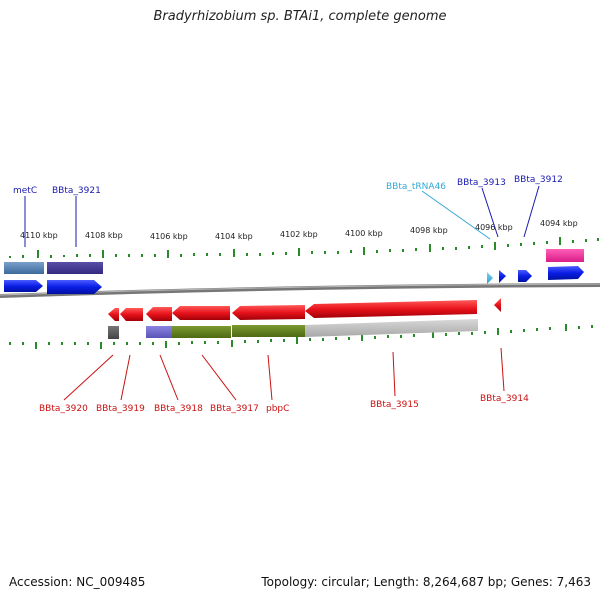 The width and height of the screenshot is (600, 600). Describe the element at coordinates (169, 236) in the screenshot. I see `ruler-label: 4106 kbp` at that location.